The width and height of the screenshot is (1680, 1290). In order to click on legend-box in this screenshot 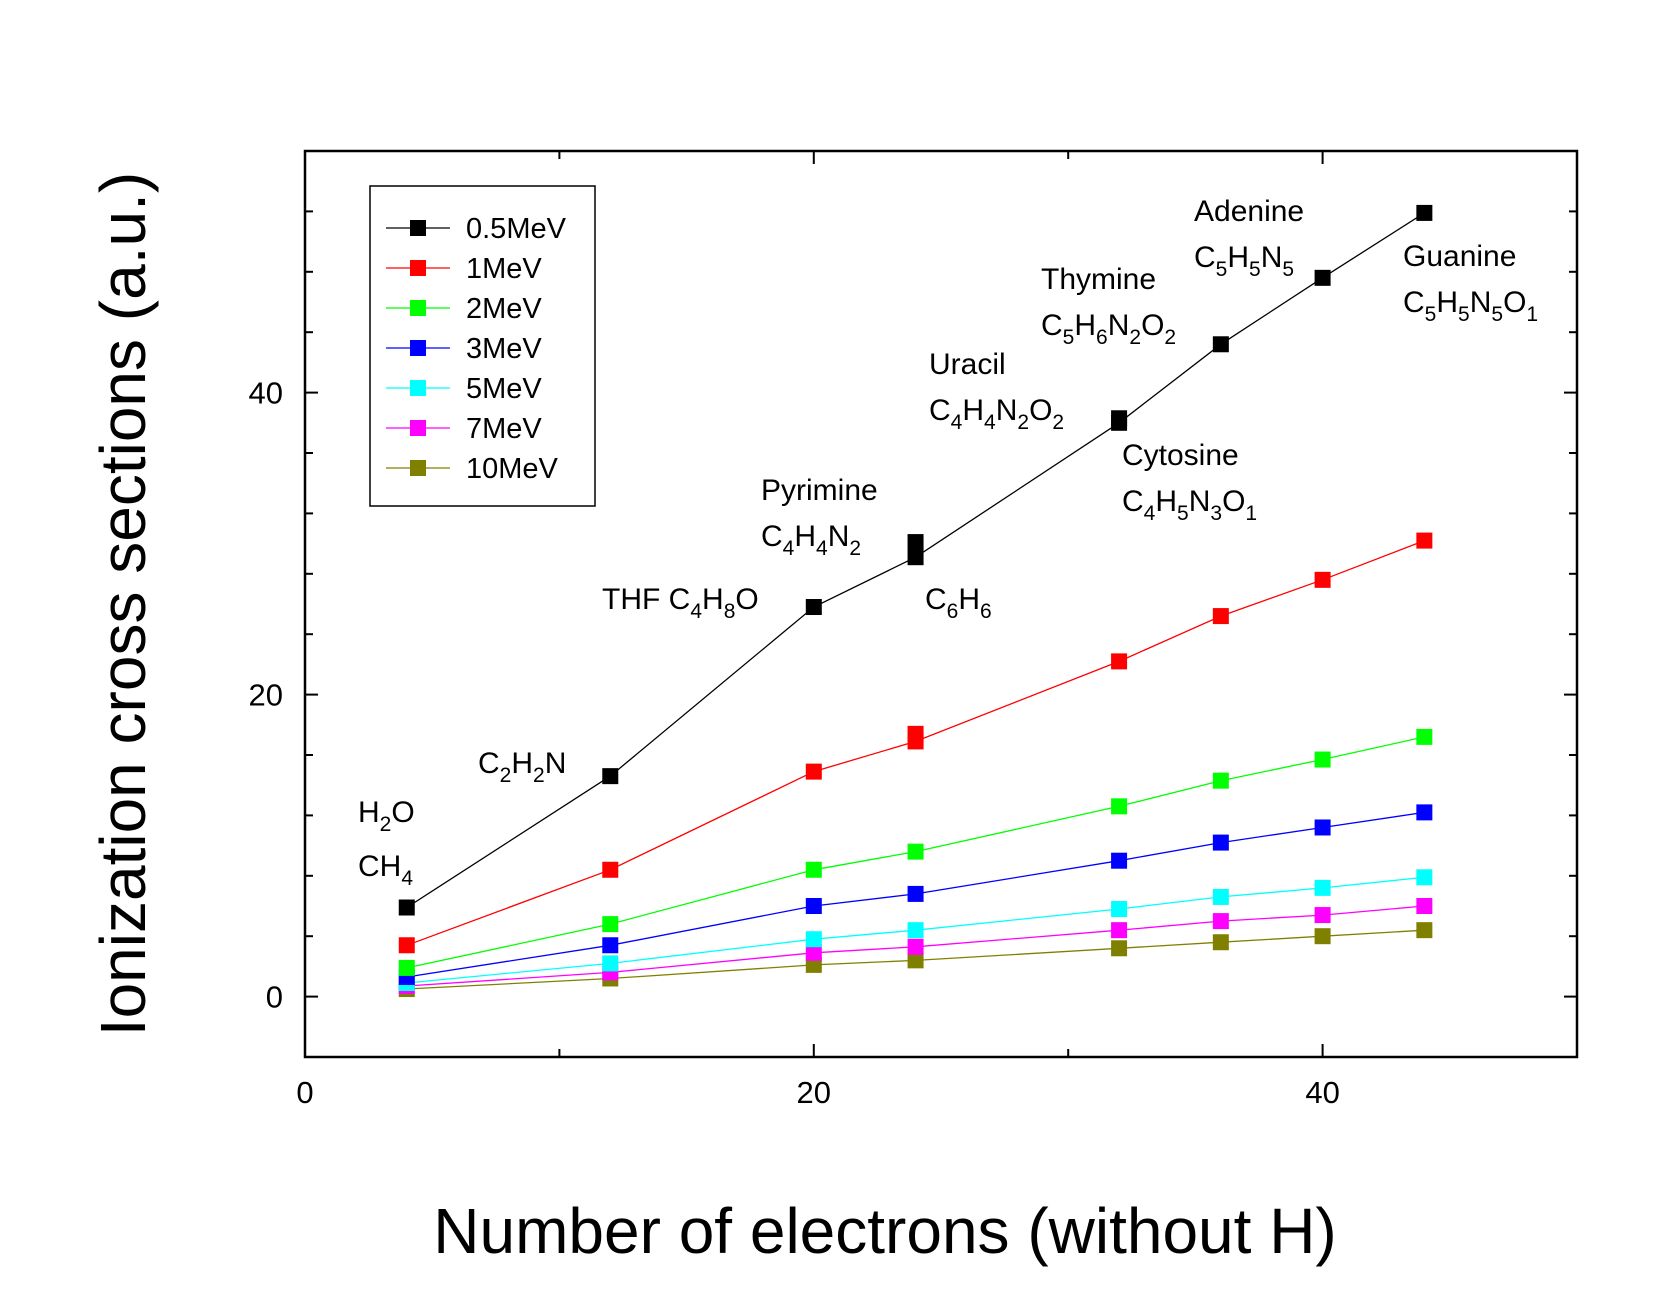, I will do `click(482, 346)`.